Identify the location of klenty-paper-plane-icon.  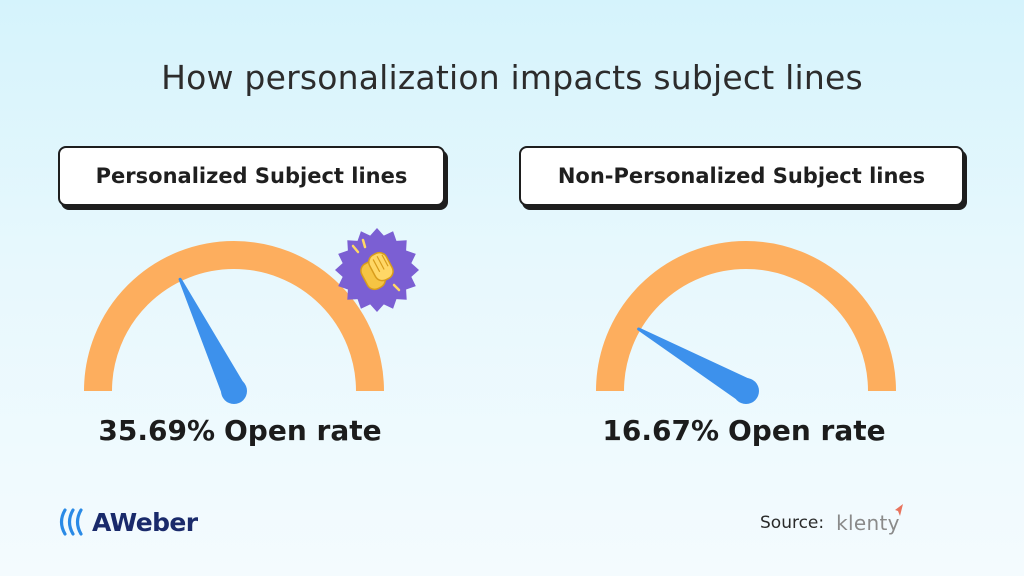
(898, 510).